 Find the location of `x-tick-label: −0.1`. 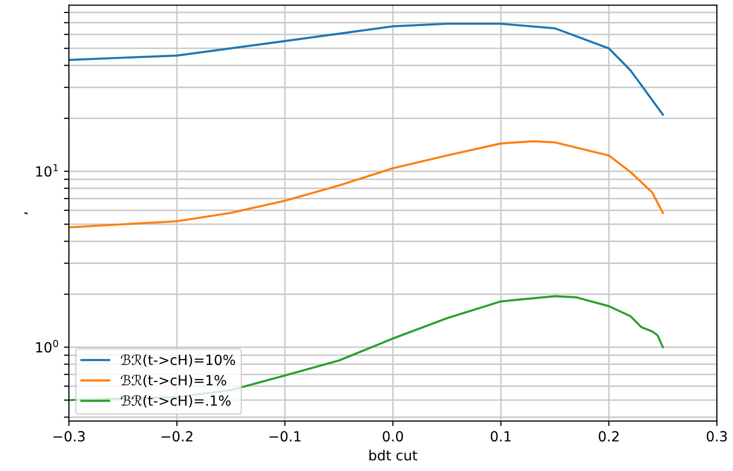

x-tick-label: −0.1 is located at coordinates (285, 436).